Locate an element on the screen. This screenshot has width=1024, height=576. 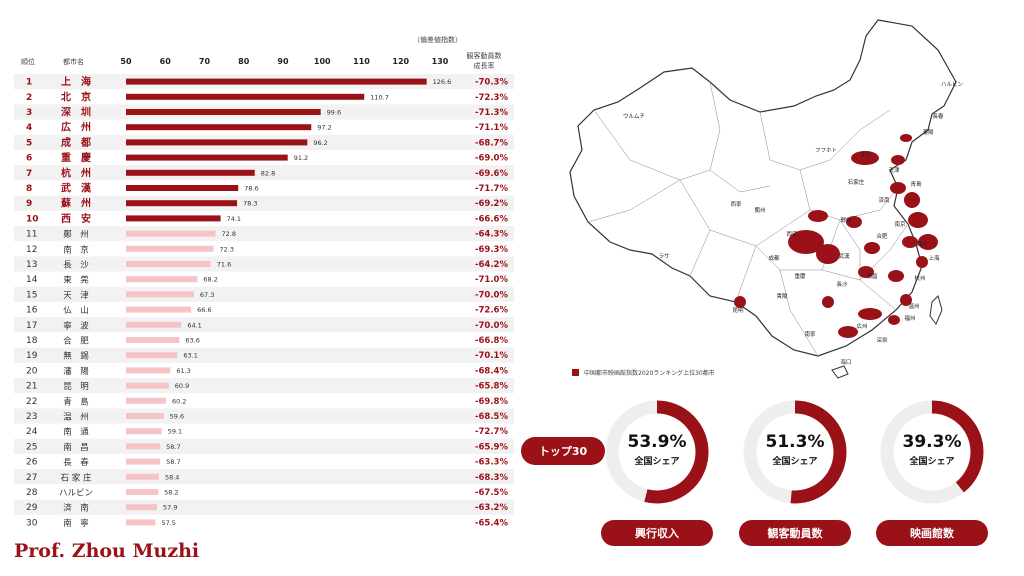
growth-label: -64.3% is located at coordinates (491, 235).